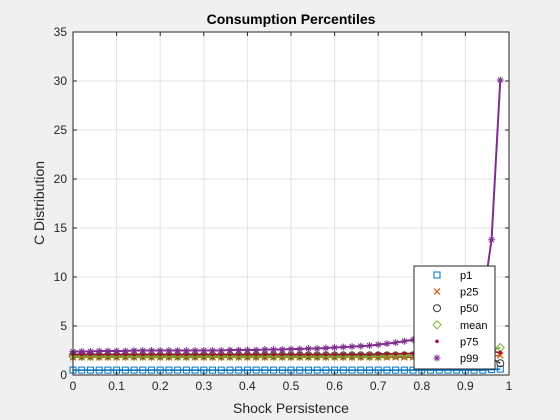  Describe the element at coordinates (466, 276) in the screenshot. I see `legend-label-p1: p1` at that location.